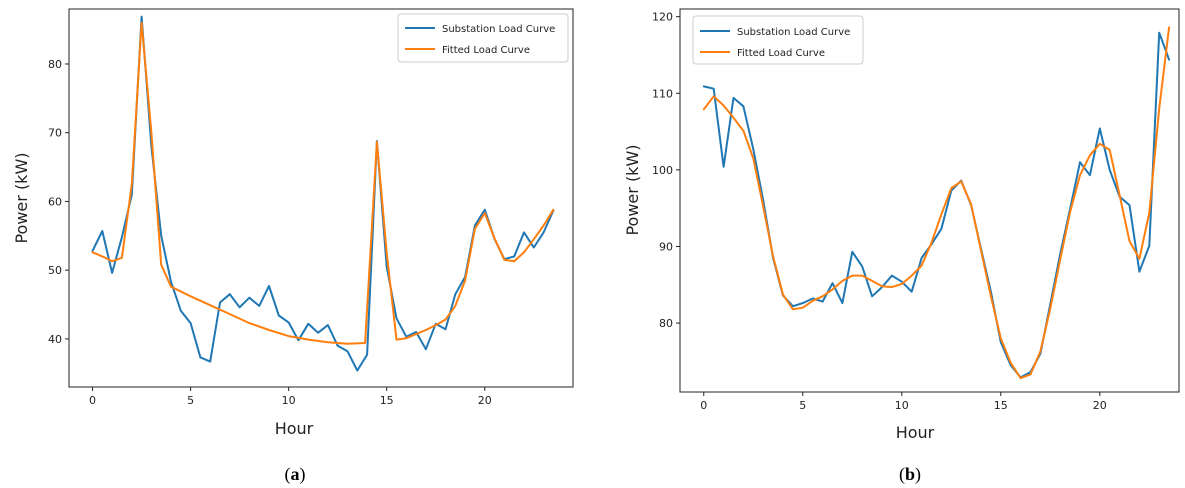 The width and height of the screenshot is (1185, 488). Describe the element at coordinates (485, 400) in the screenshot. I see `chart-a-x-tick-label: 20` at that location.